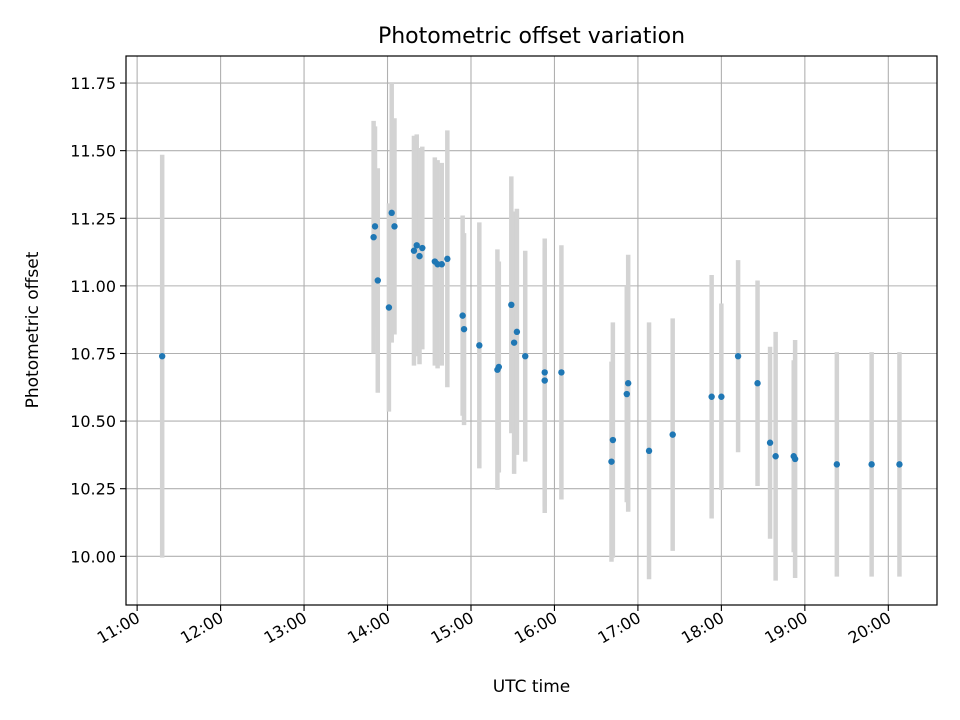  I want to click on y-tick-label: 10.75, so click(93, 353).